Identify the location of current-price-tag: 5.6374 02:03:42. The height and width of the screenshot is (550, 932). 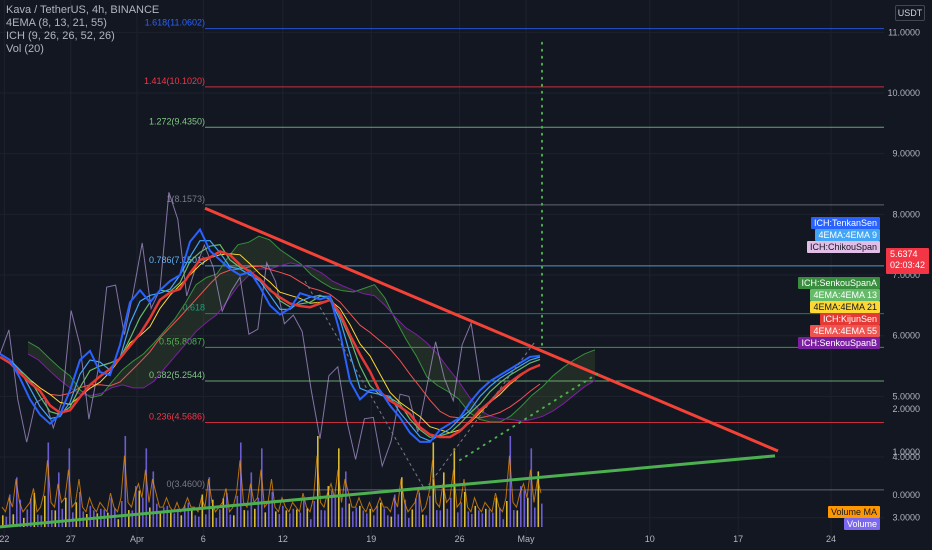
(908, 261).